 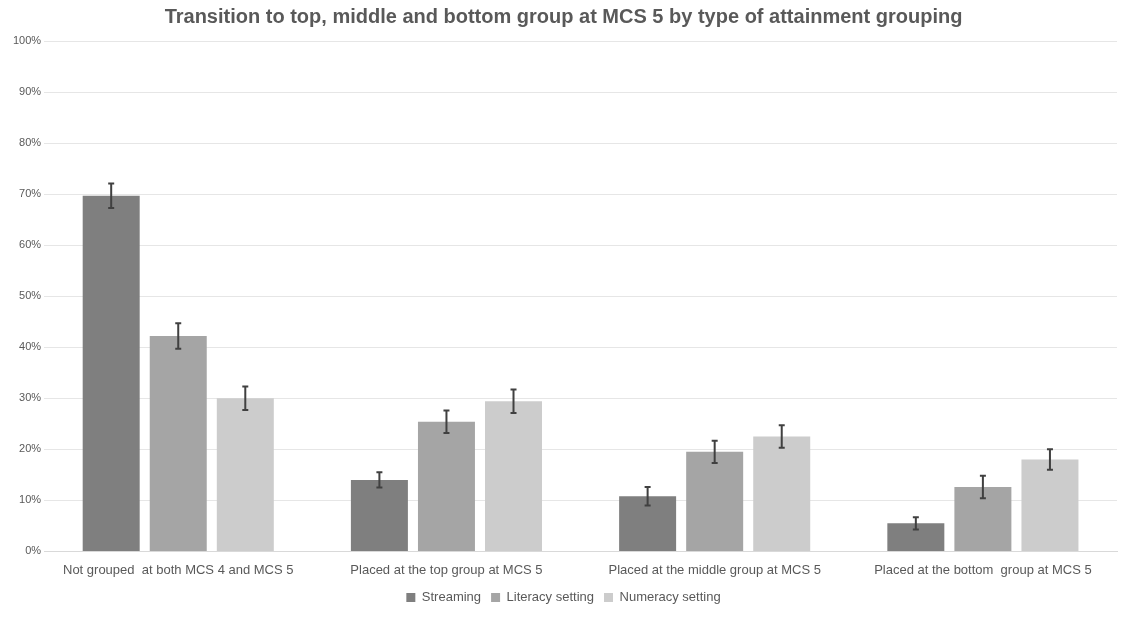 What do you see at coordinates (30, 193) in the screenshot?
I see `y-tick-label: 70%` at bounding box center [30, 193].